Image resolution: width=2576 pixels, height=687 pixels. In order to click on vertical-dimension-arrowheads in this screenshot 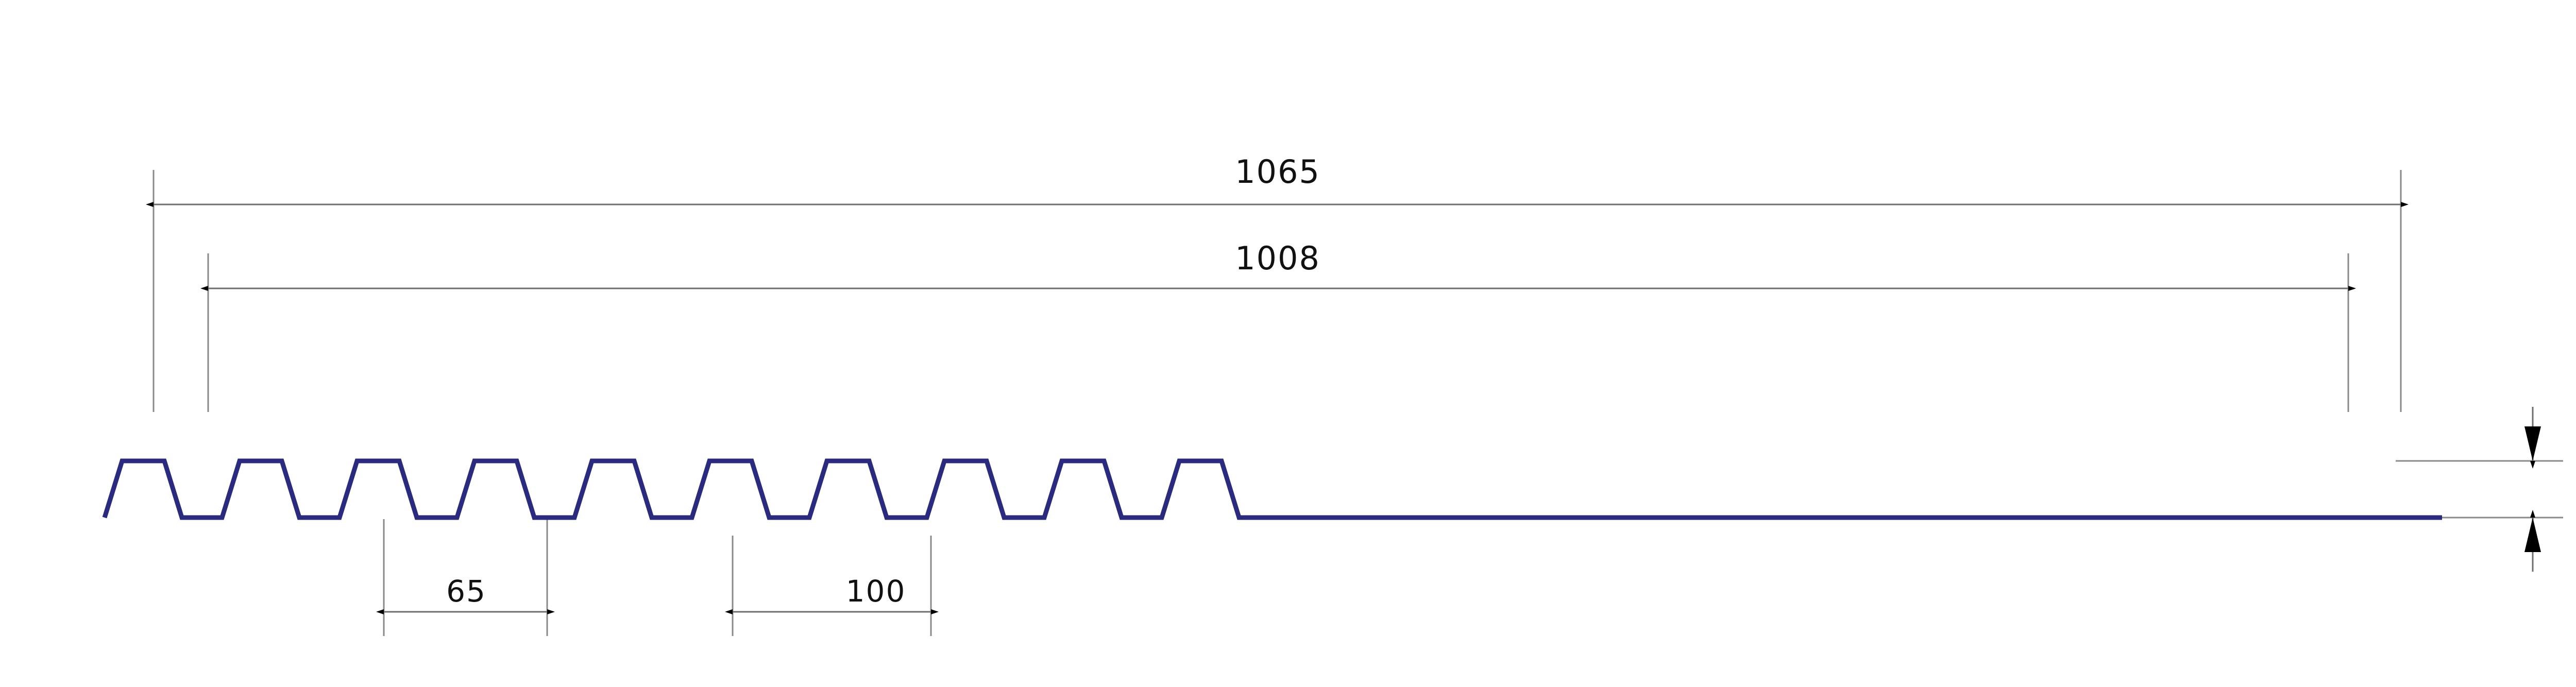, I will do `click(2532, 489)`.